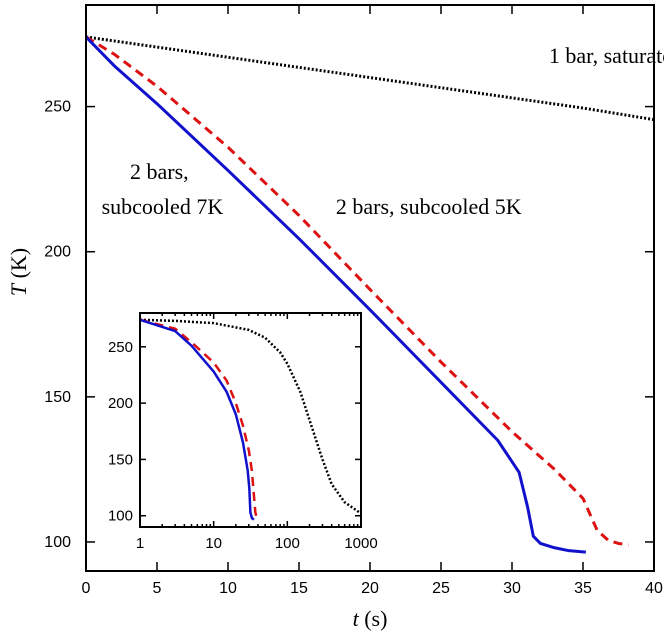 Image resolution: width=664 pixels, height=633 pixels. I want to click on x-tick-label-6: 30, so click(512, 588).